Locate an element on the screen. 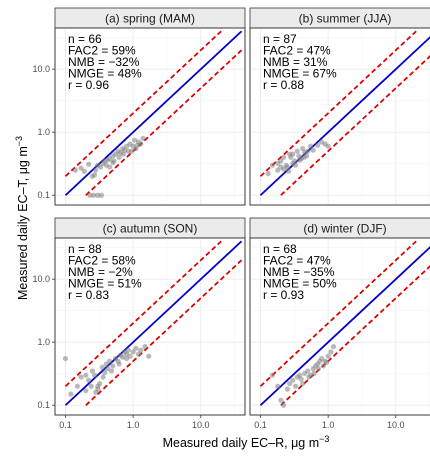 The width and height of the screenshot is (430, 462). stat-line: NMB = −35% is located at coordinates (299, 272).